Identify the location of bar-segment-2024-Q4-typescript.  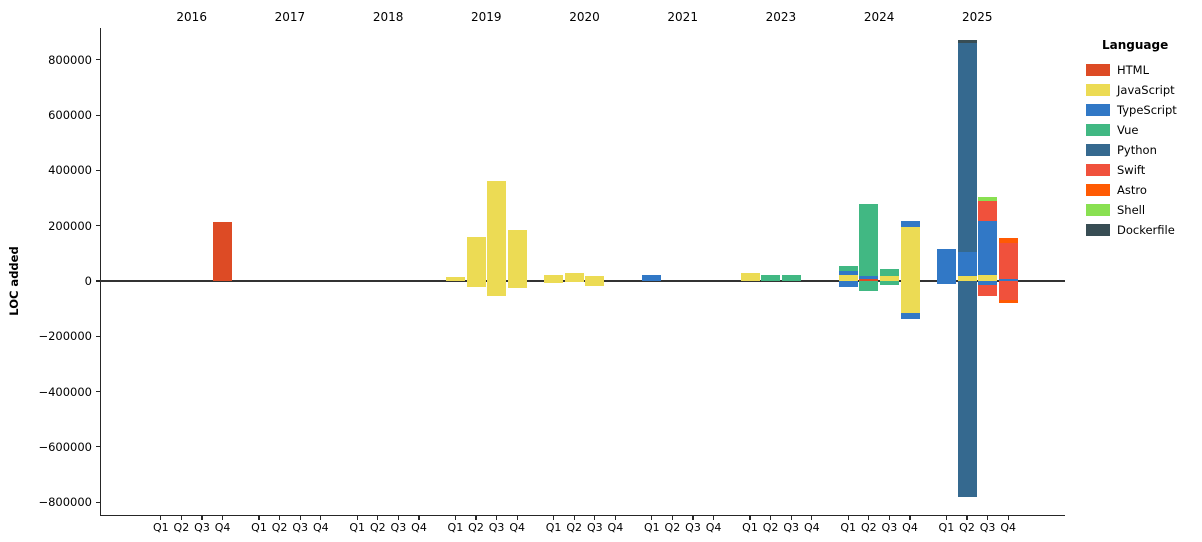
(910, 224).